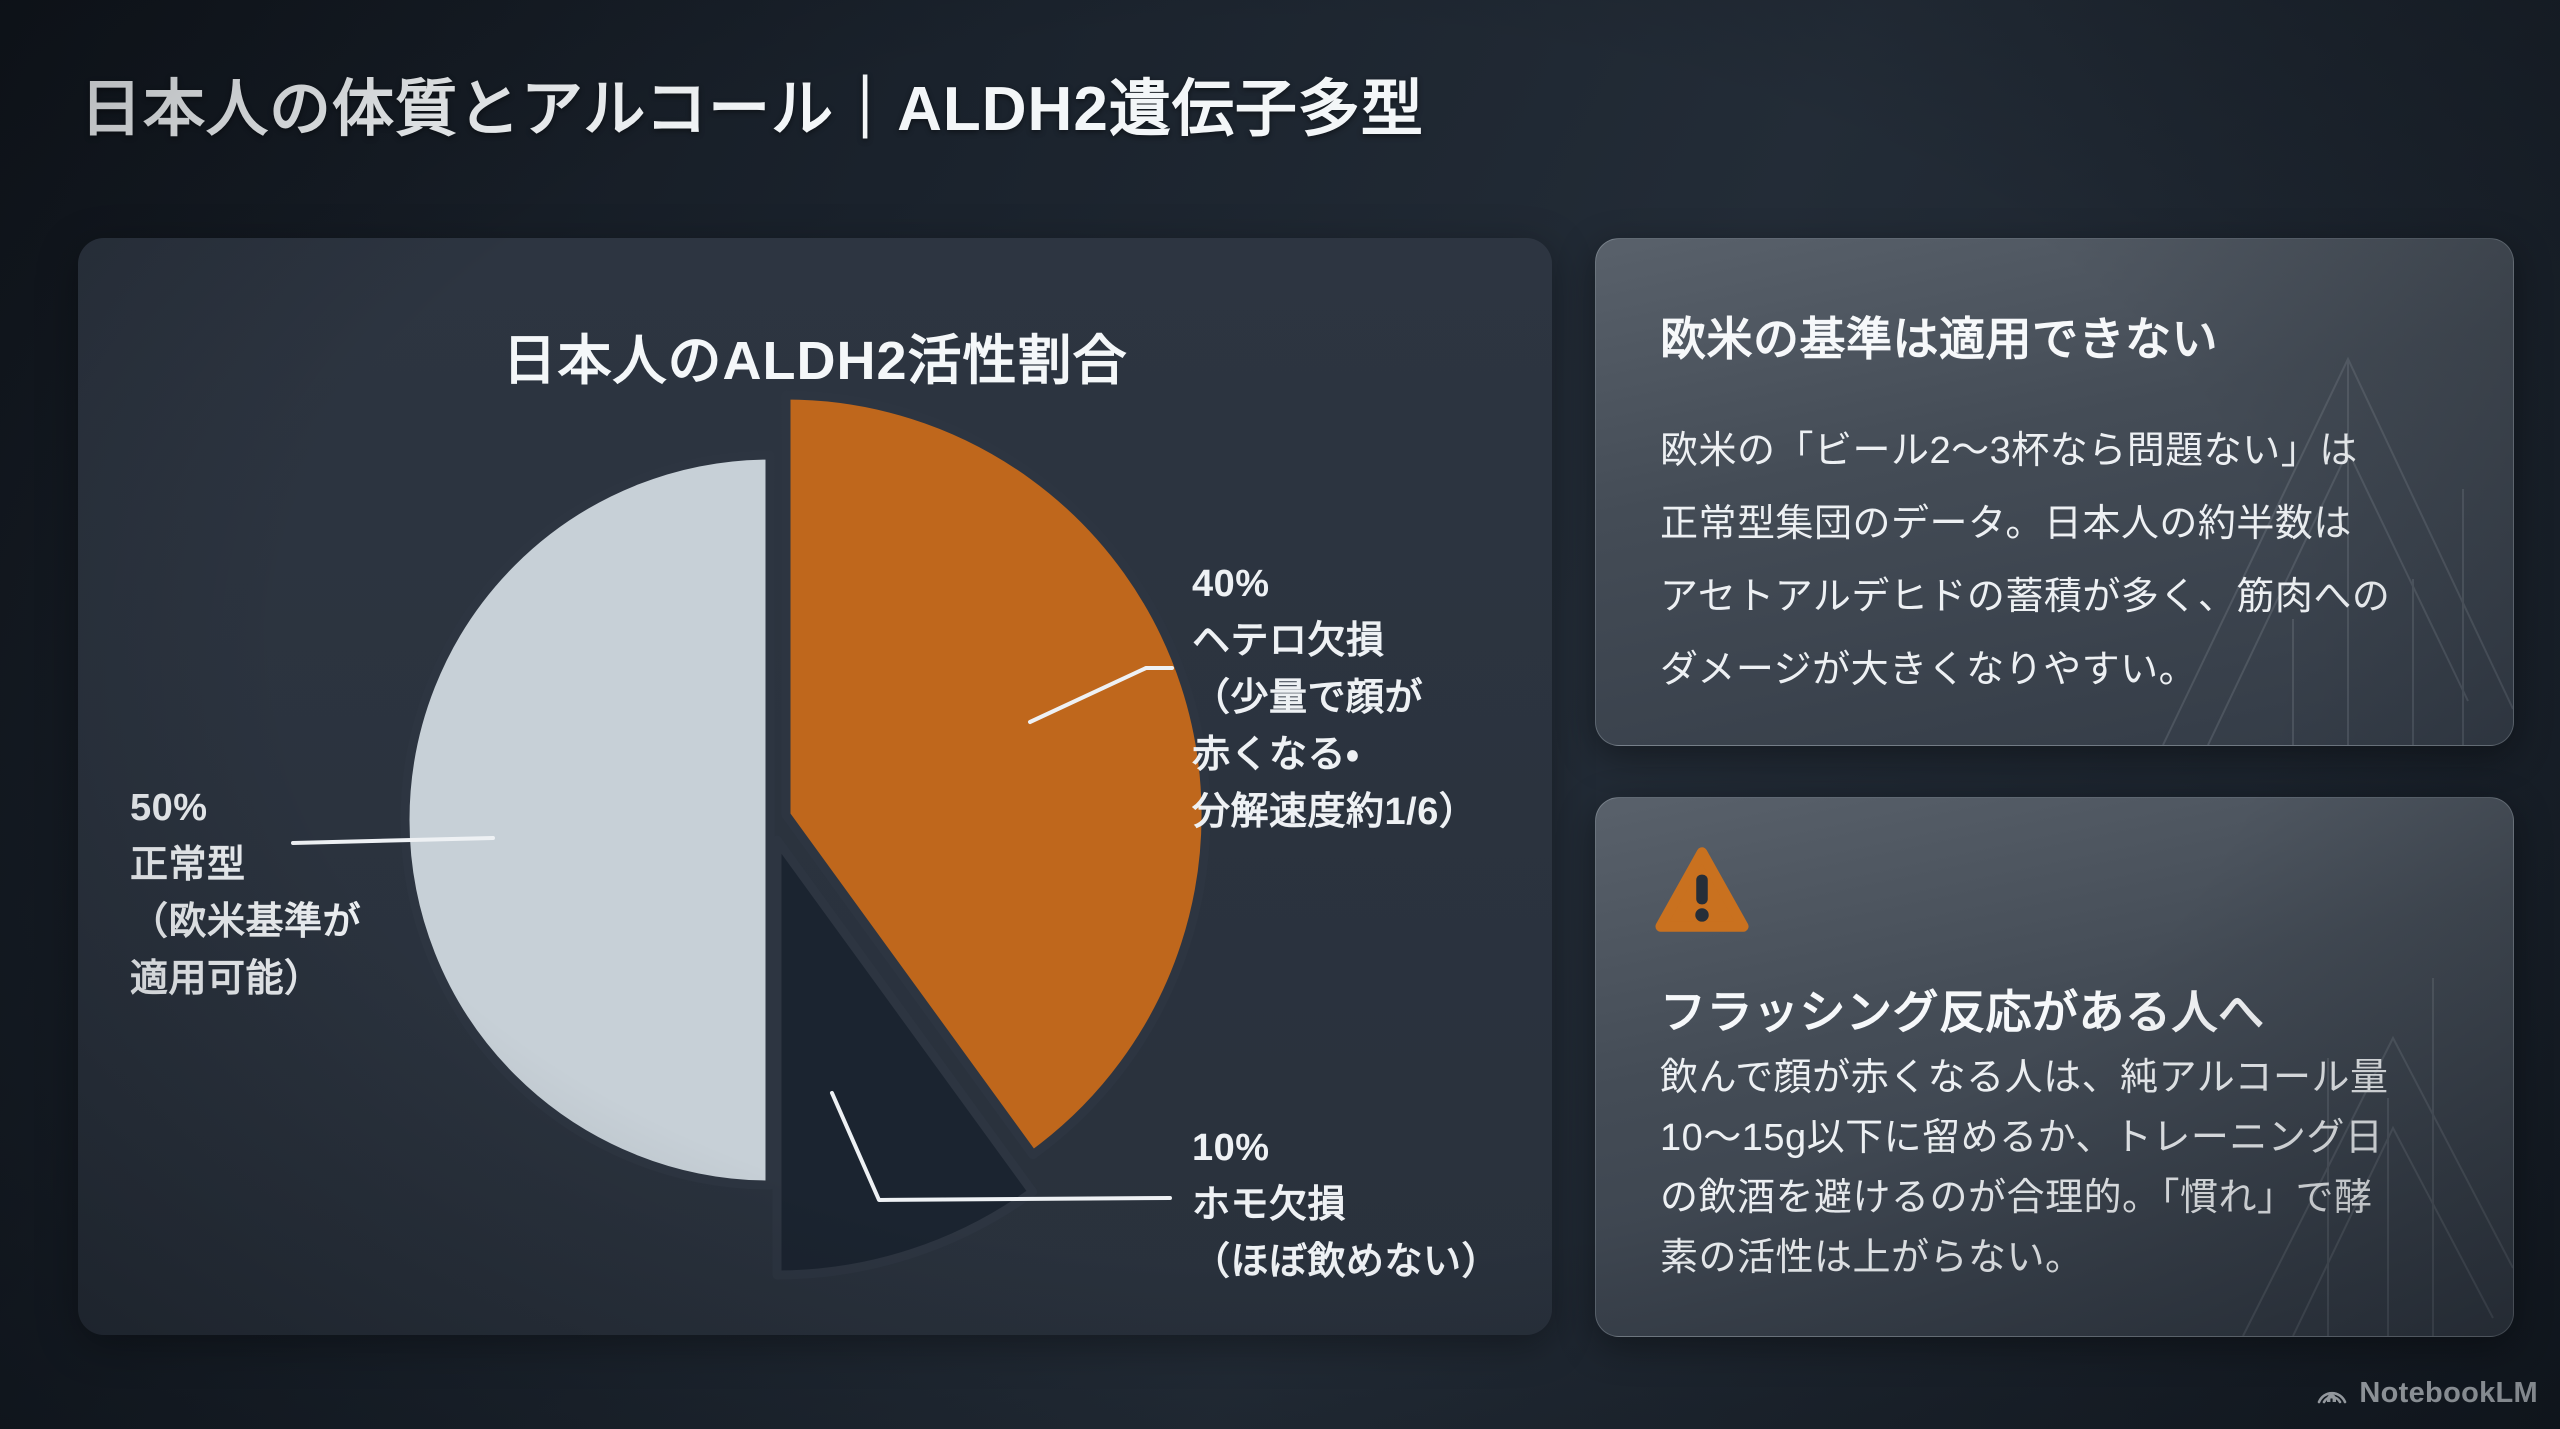  What do you see at coordinates (2332, 1397) in the screenshot?
I see `notebooklm-logo-icon` at bounding box center [2332, 1397].